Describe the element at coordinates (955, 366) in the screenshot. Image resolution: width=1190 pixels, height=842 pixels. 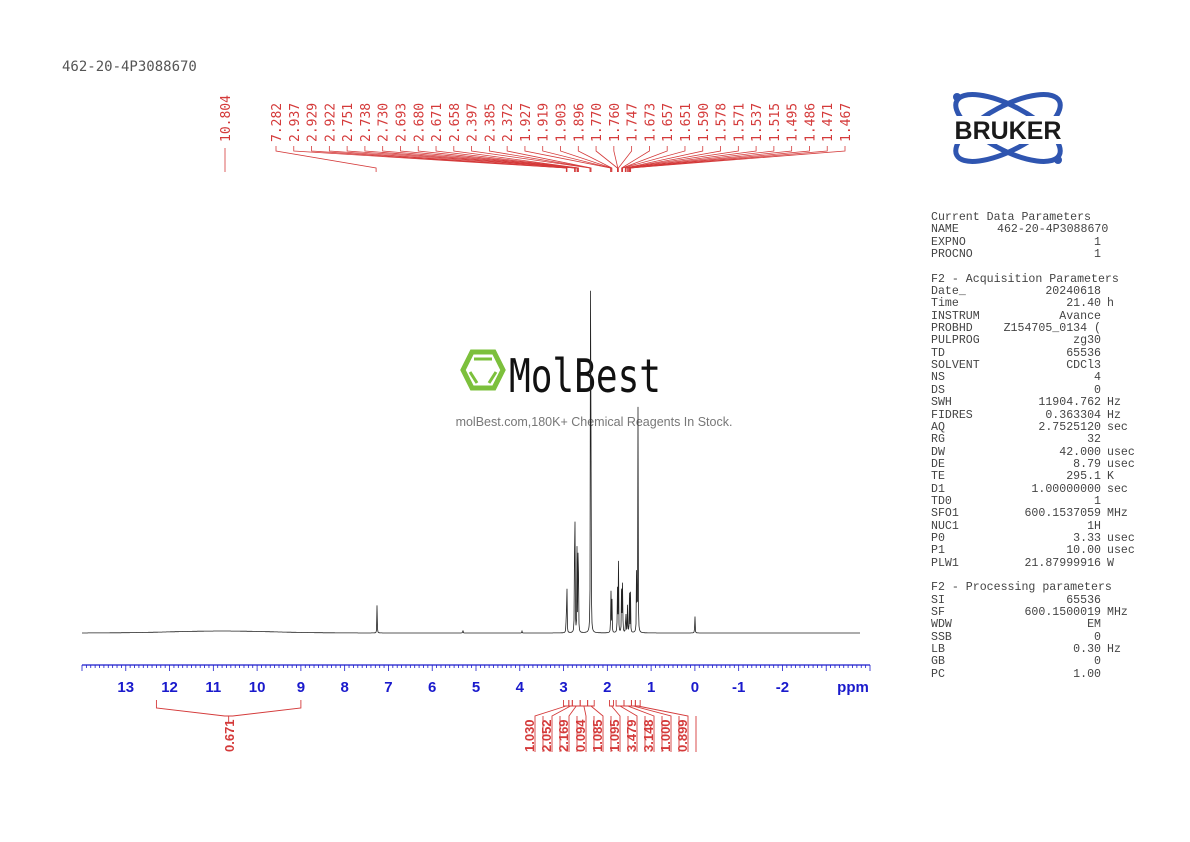
I see `parameter-name: SOLVENT` at that location.